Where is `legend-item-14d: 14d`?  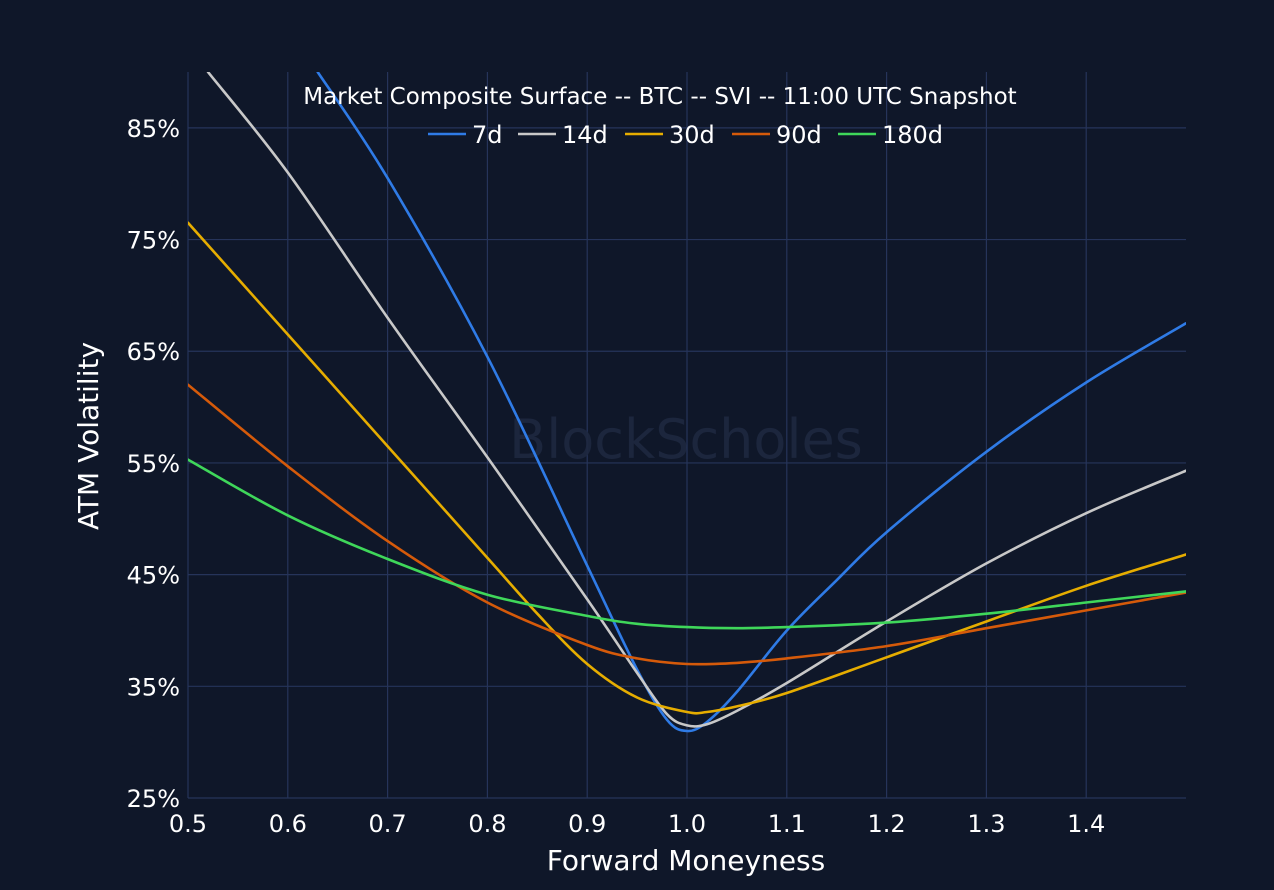 legend-item-14d: 14d is located at coordinates (563, 135).